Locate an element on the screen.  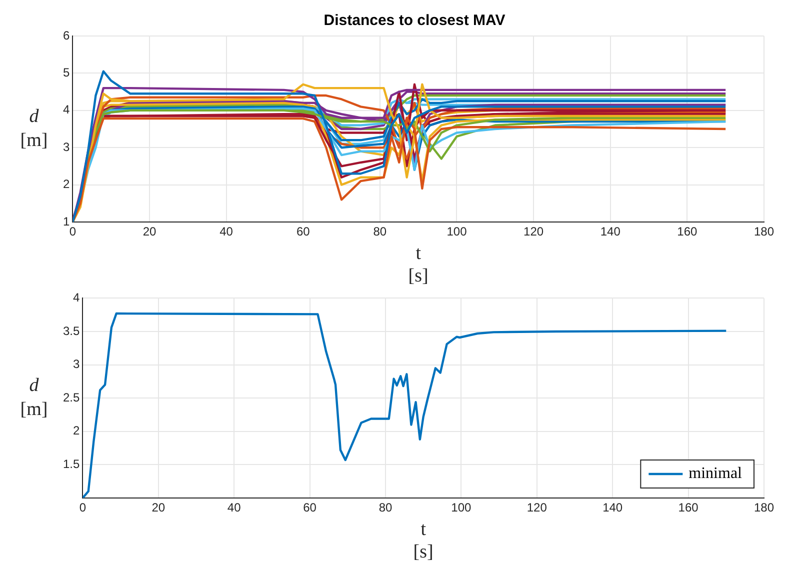
legend-label: minimal is located at coordinates (715, 473).